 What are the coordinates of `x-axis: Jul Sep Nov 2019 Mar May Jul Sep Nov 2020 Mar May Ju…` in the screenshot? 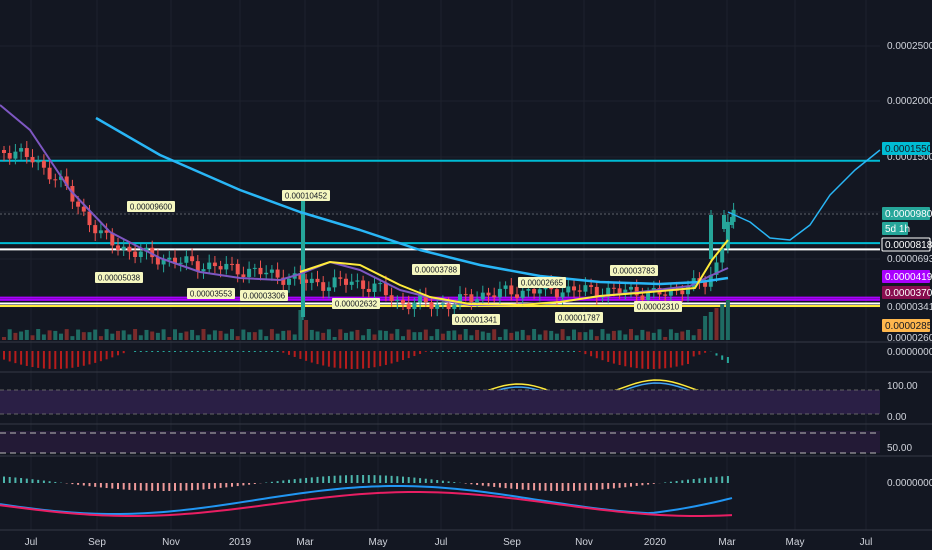 It's located at (449, 542).